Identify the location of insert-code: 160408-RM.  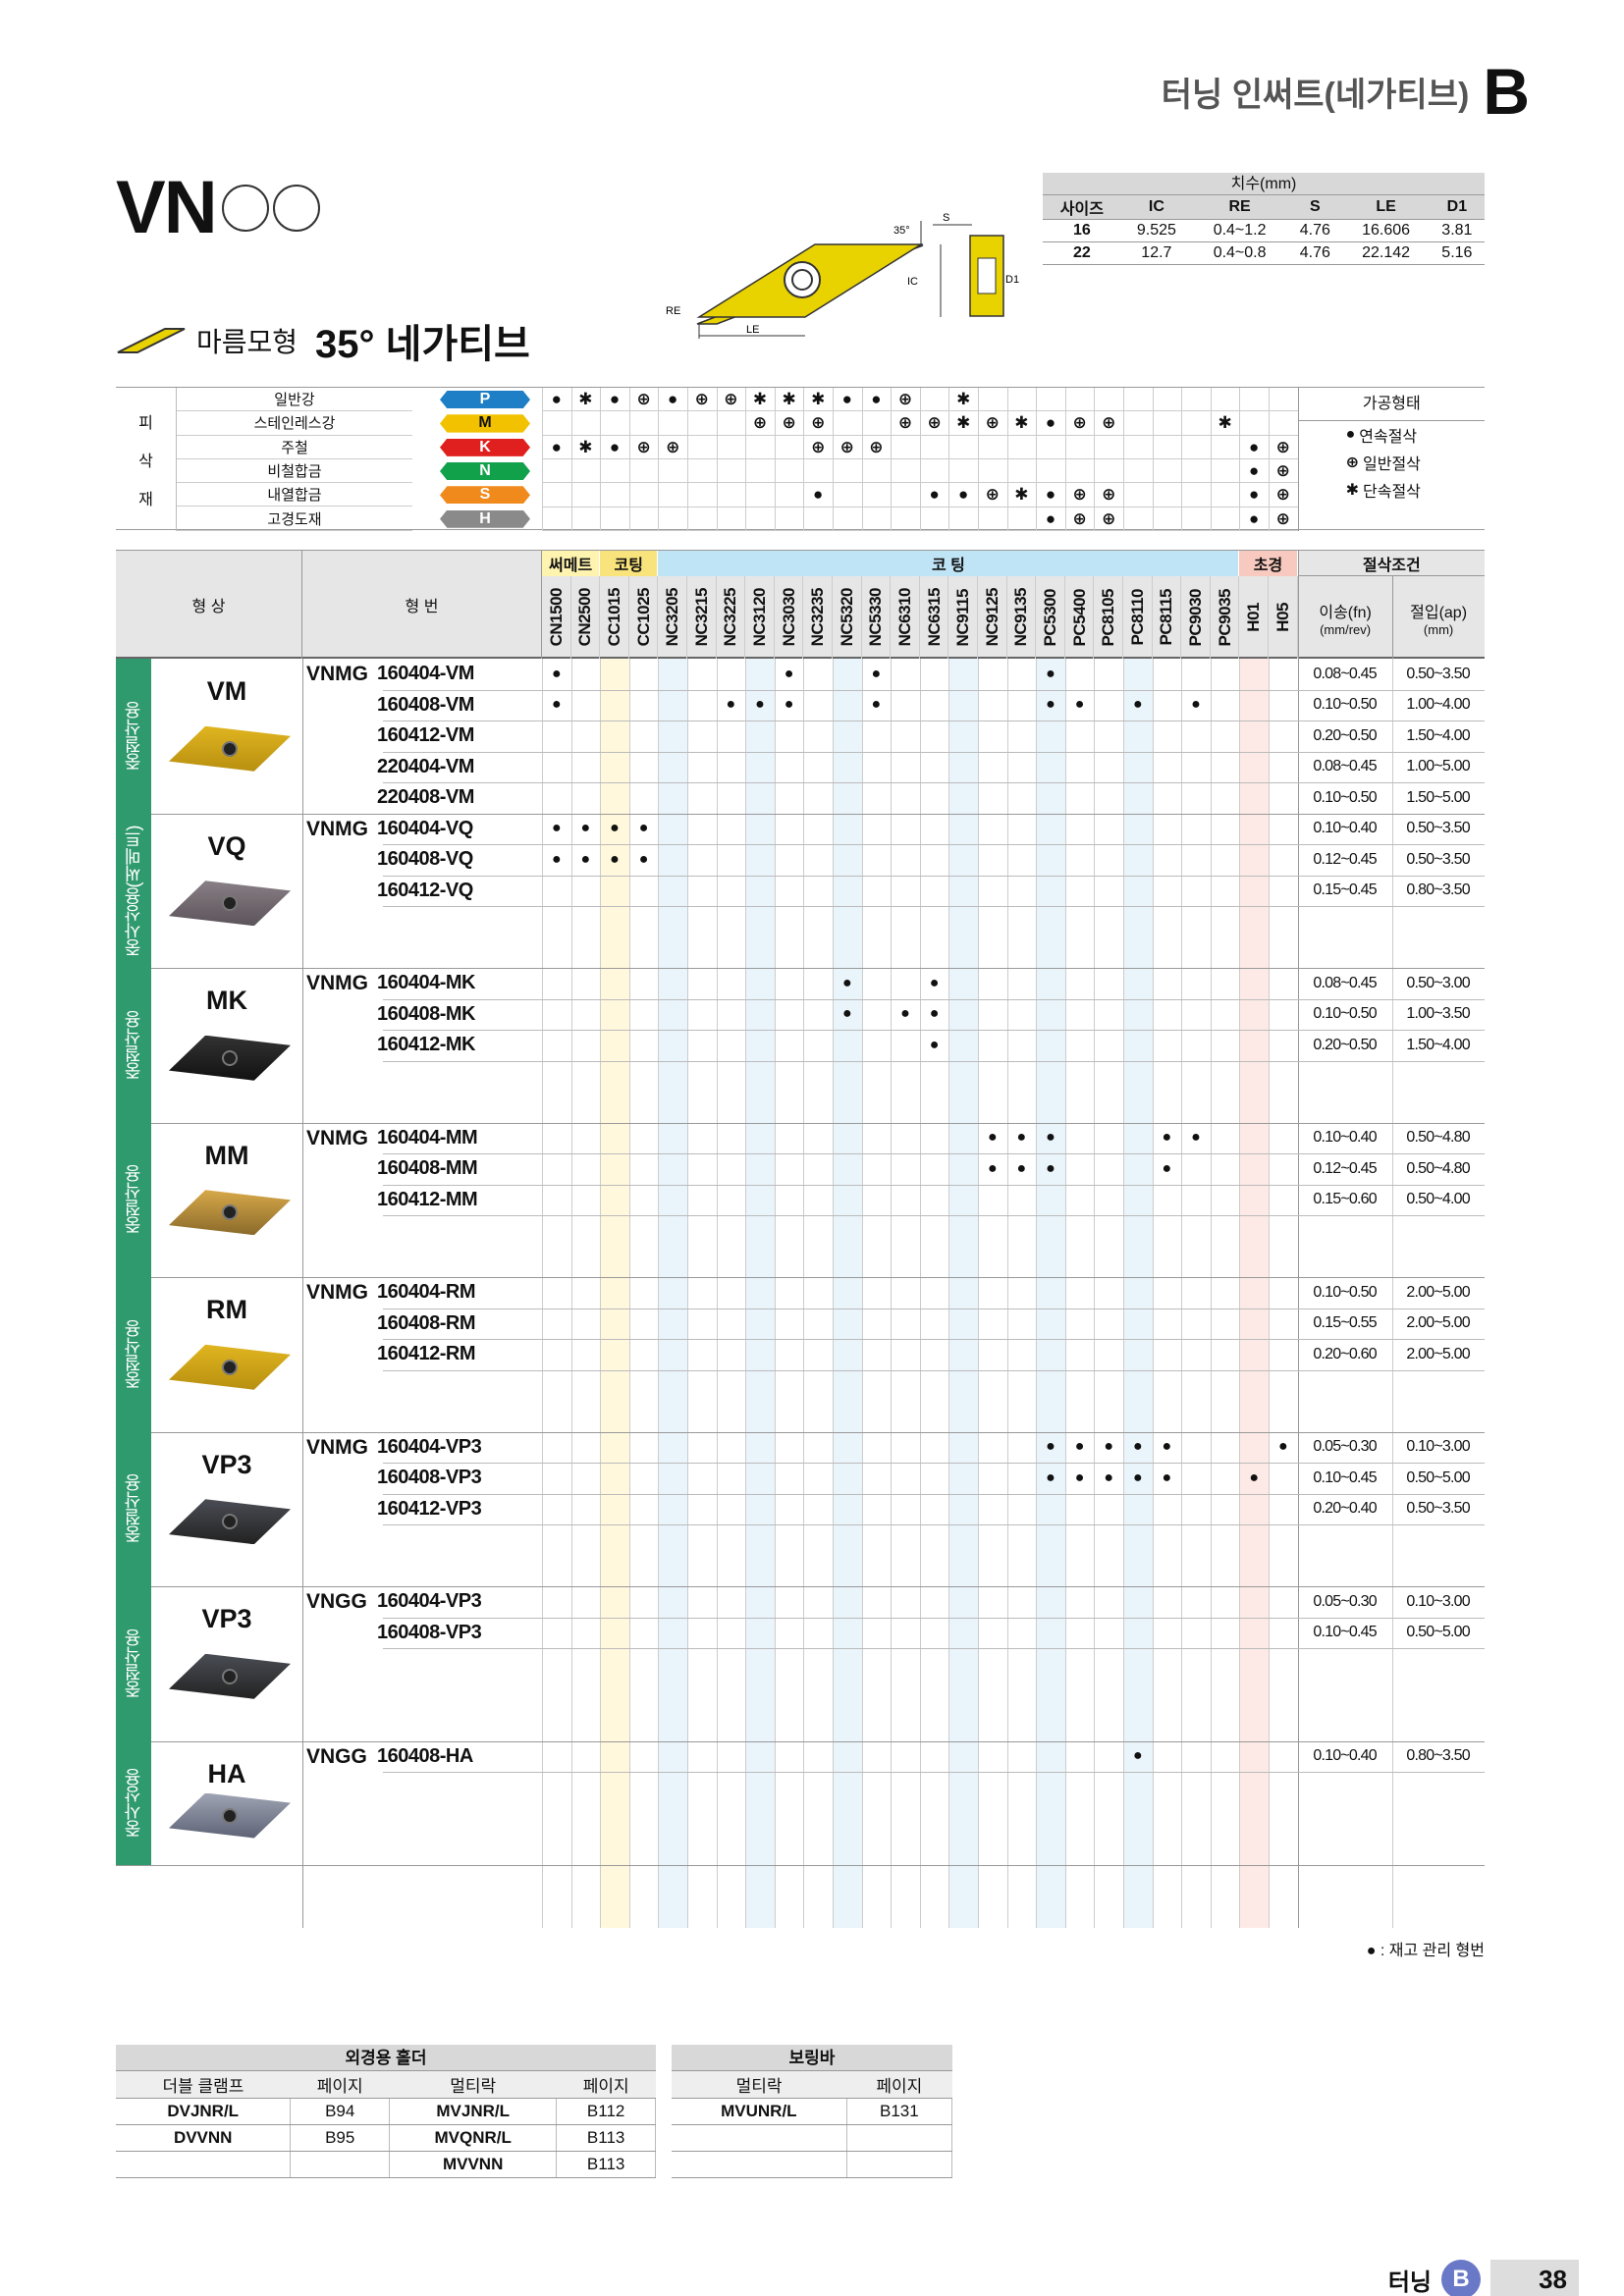
(426, 1323).